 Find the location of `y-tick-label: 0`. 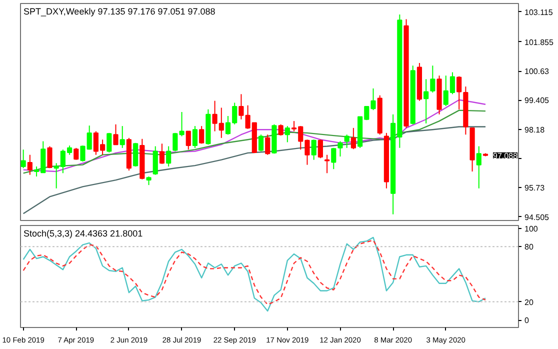

y-tick-label: 0 is located at coordinates (527, 321).